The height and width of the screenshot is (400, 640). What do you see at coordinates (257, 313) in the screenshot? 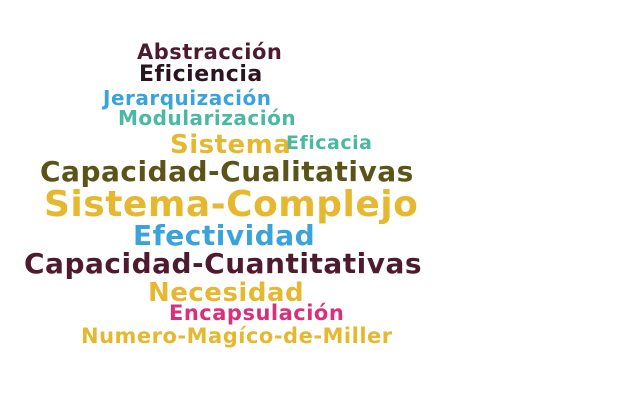
I see `word-encapsulacion: Encapsulación` at bounding box center [257, 313].